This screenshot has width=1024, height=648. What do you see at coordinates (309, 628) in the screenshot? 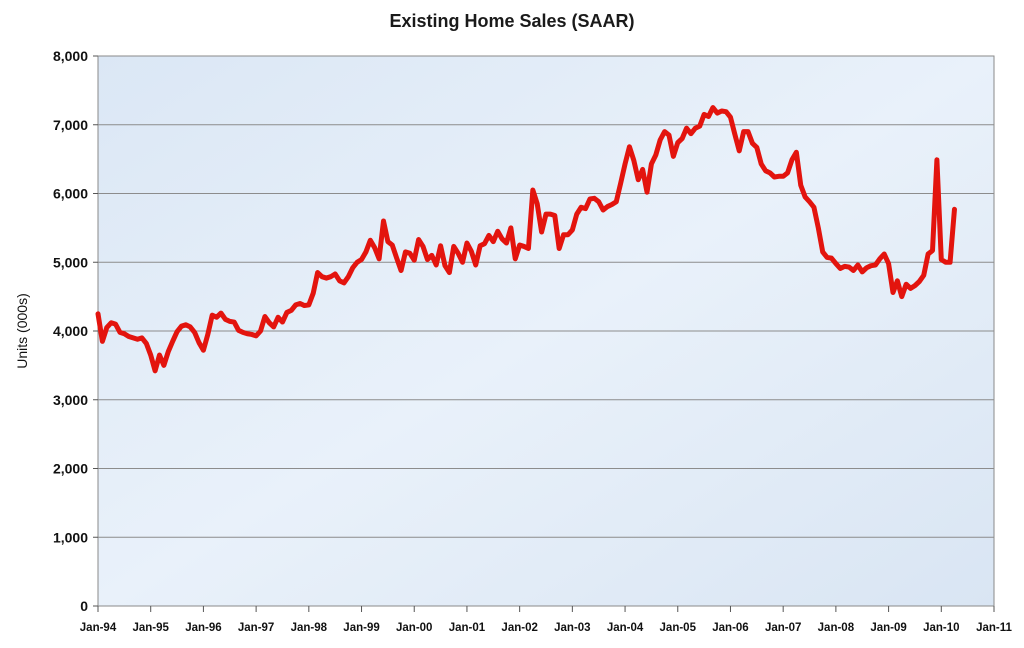
I see `x-tick-label: Jan-98` at bounding box center [309, 628].